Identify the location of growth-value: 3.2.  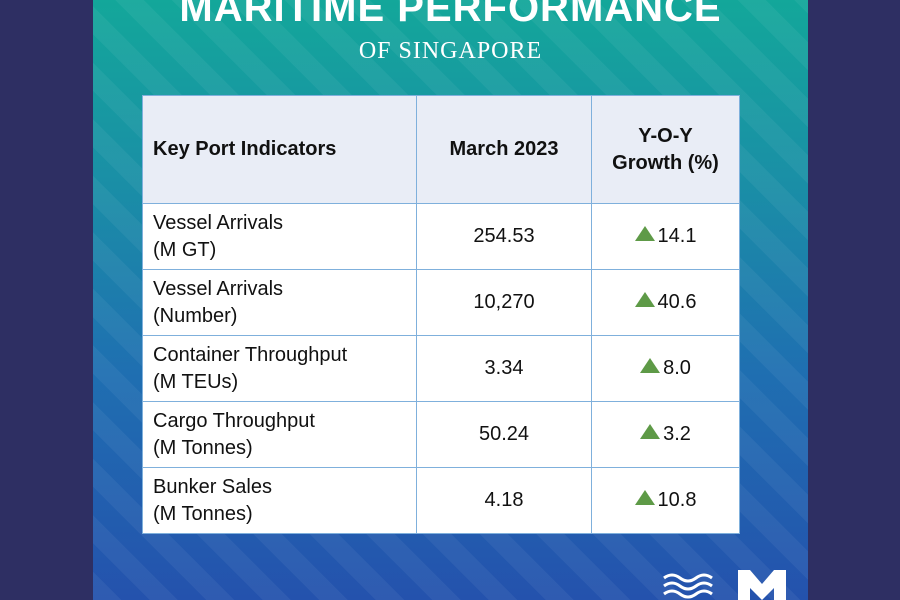
(677, 434).